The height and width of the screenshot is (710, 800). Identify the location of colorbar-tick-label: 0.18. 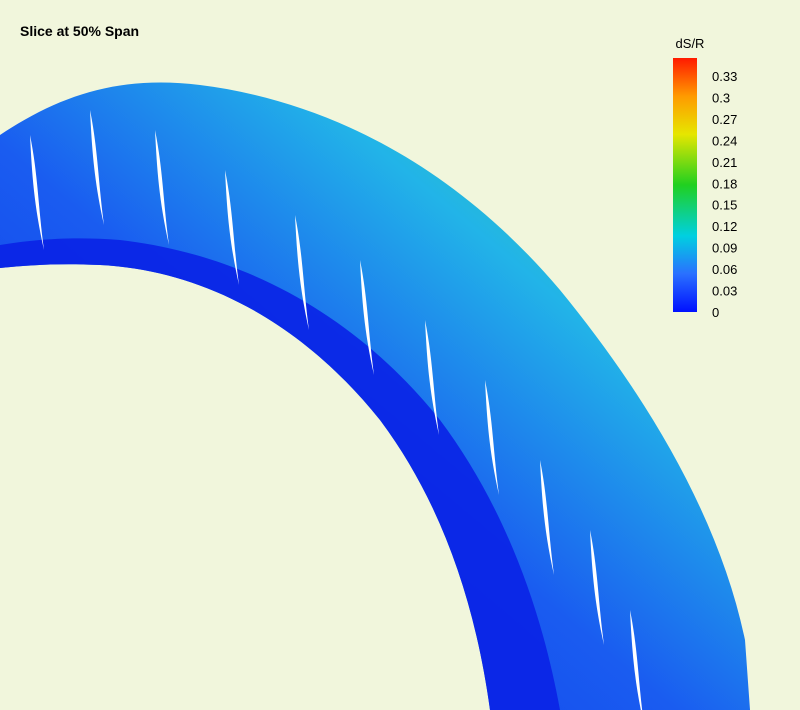
(724, 183).